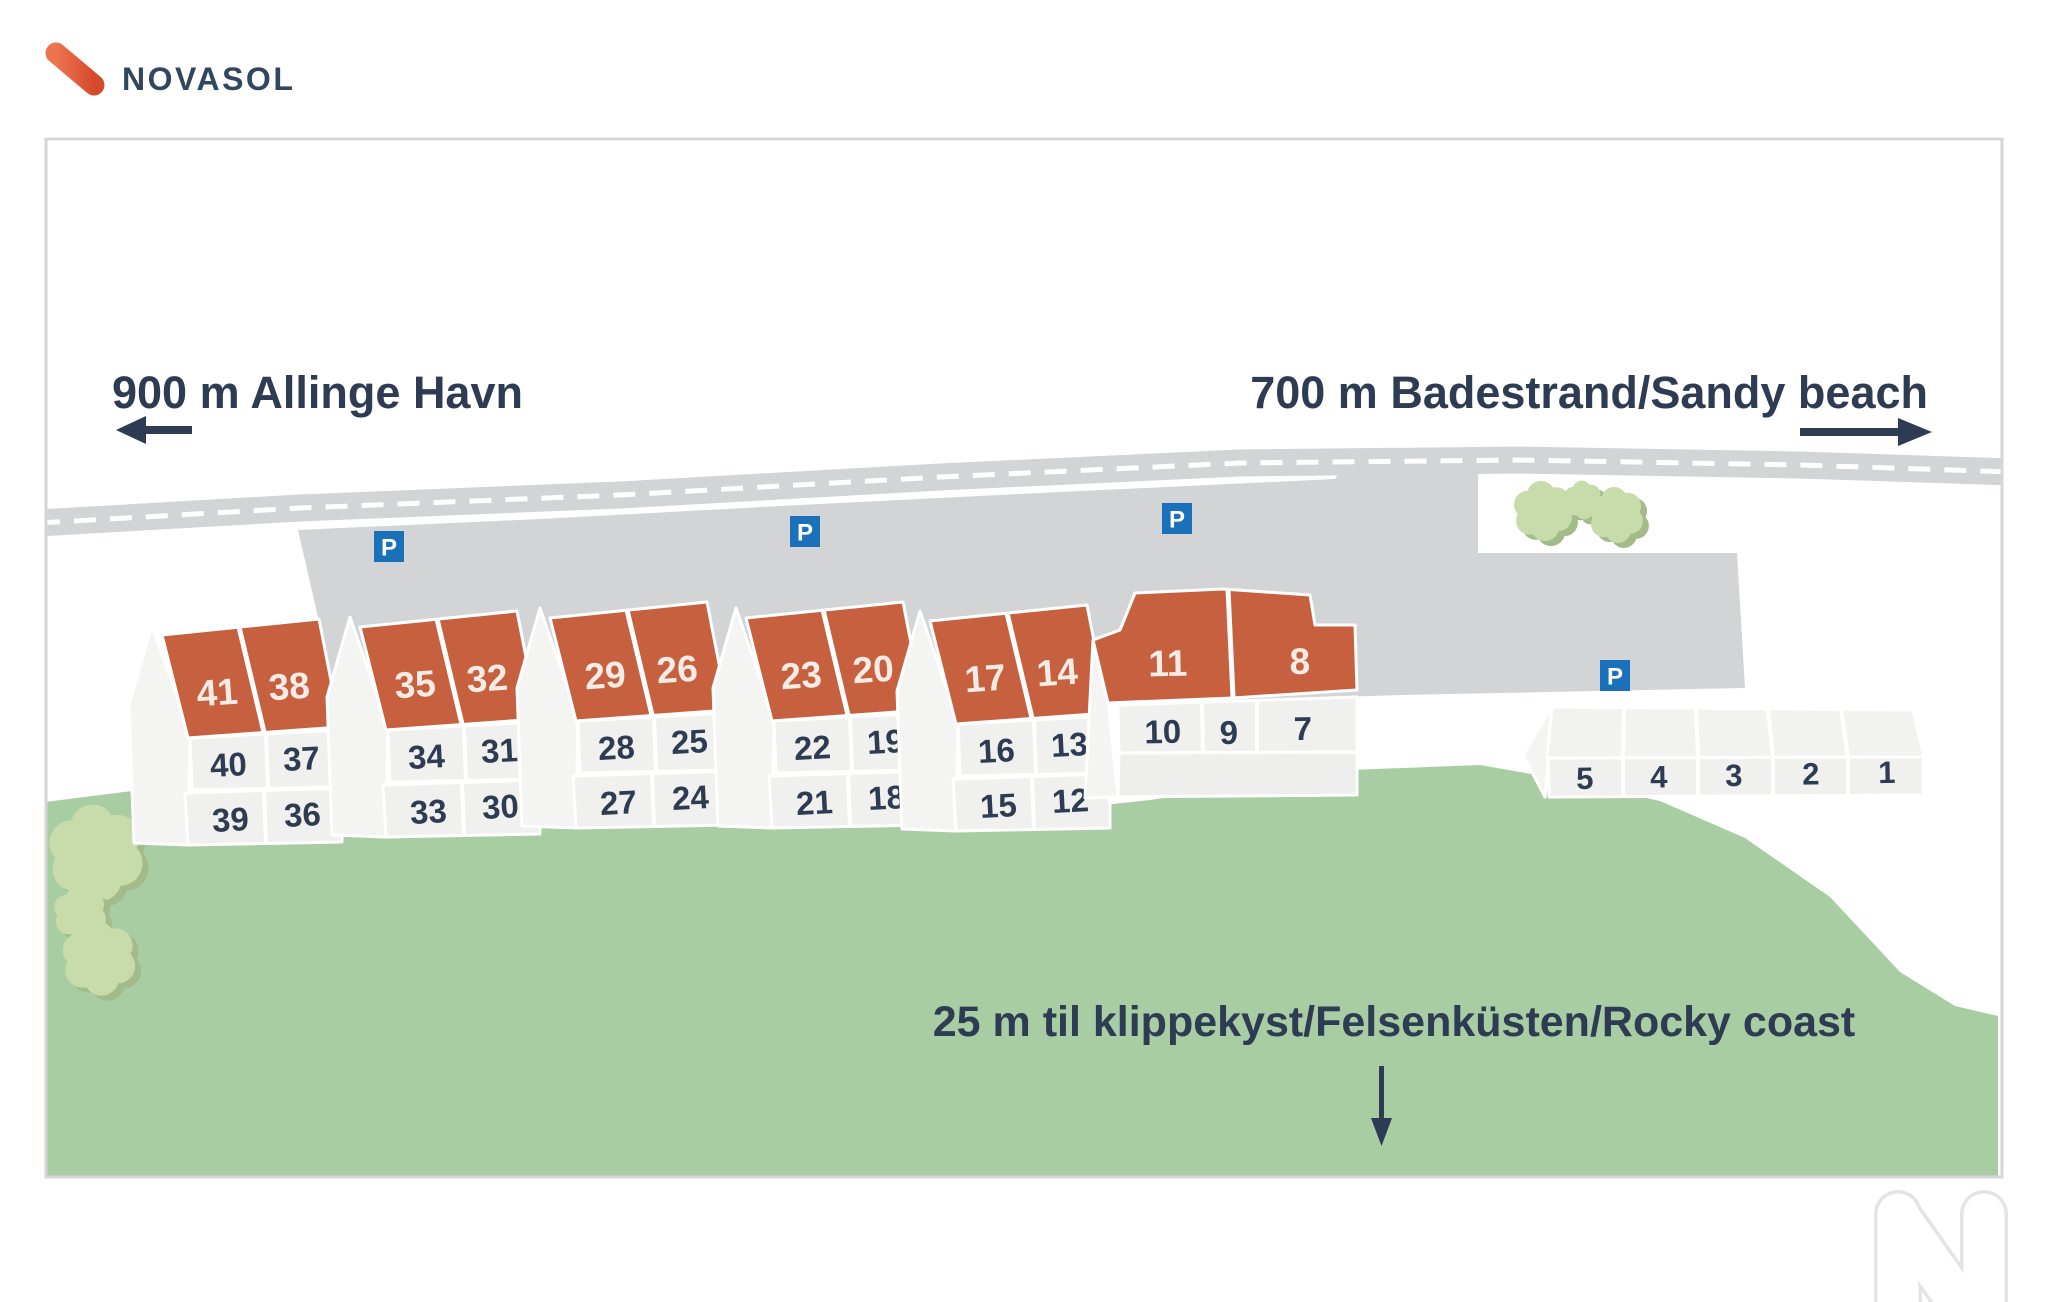  Describe the element at coordinates (1866, 432) in the screenshot. I see `arrow-right-icon` at that location.